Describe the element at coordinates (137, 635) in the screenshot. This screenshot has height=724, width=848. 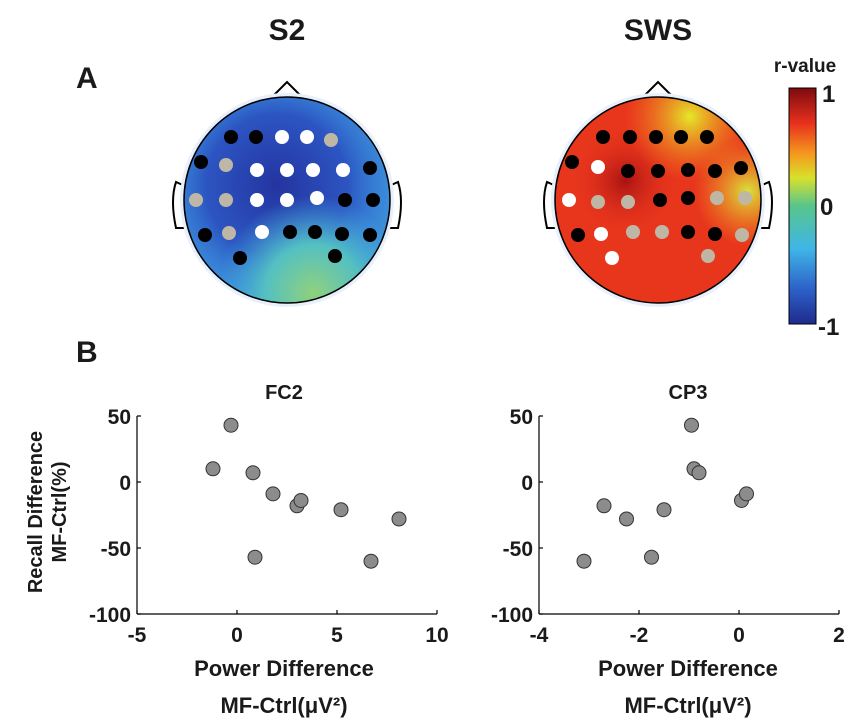
I see `x-tick-label: -5` at that location.